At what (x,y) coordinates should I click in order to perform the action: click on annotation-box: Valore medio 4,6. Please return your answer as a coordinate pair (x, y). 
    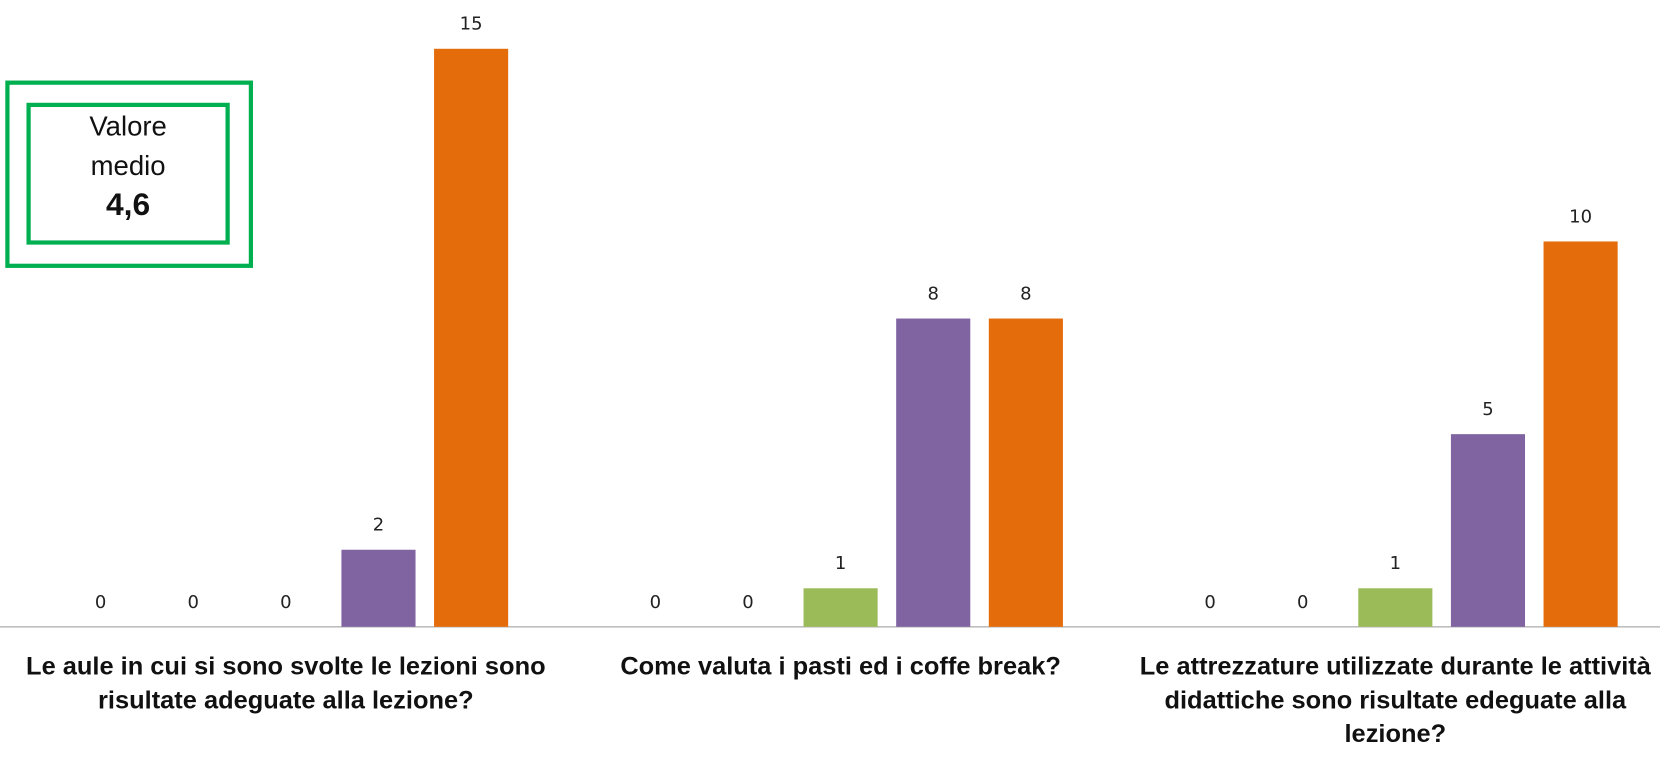
    Looking at the image, I should click on (128, 166).